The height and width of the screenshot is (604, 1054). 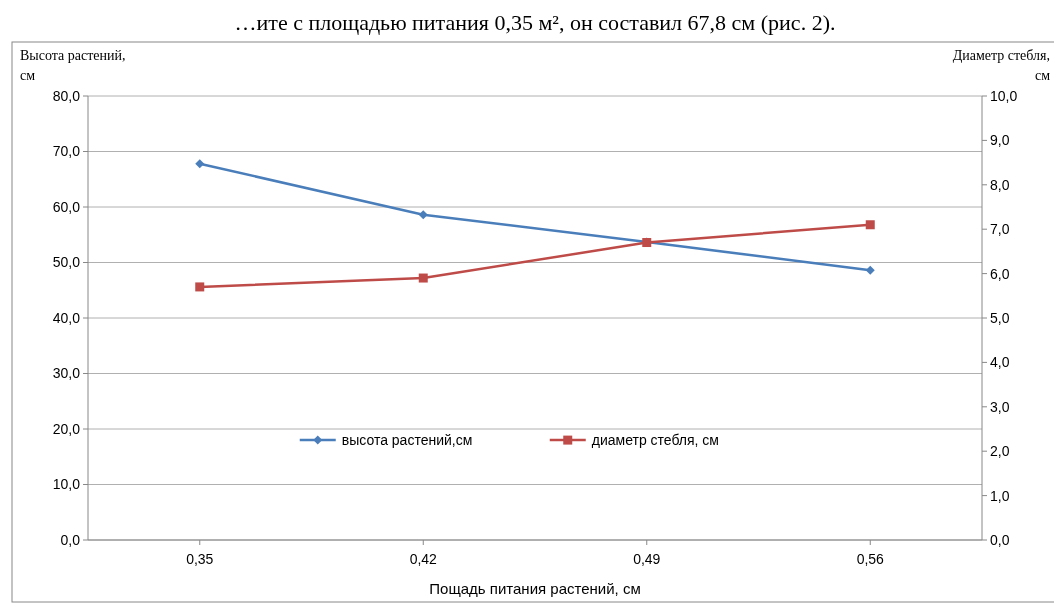 I want to click on y-tick-label: 20,0, so click(x=66, y=428).